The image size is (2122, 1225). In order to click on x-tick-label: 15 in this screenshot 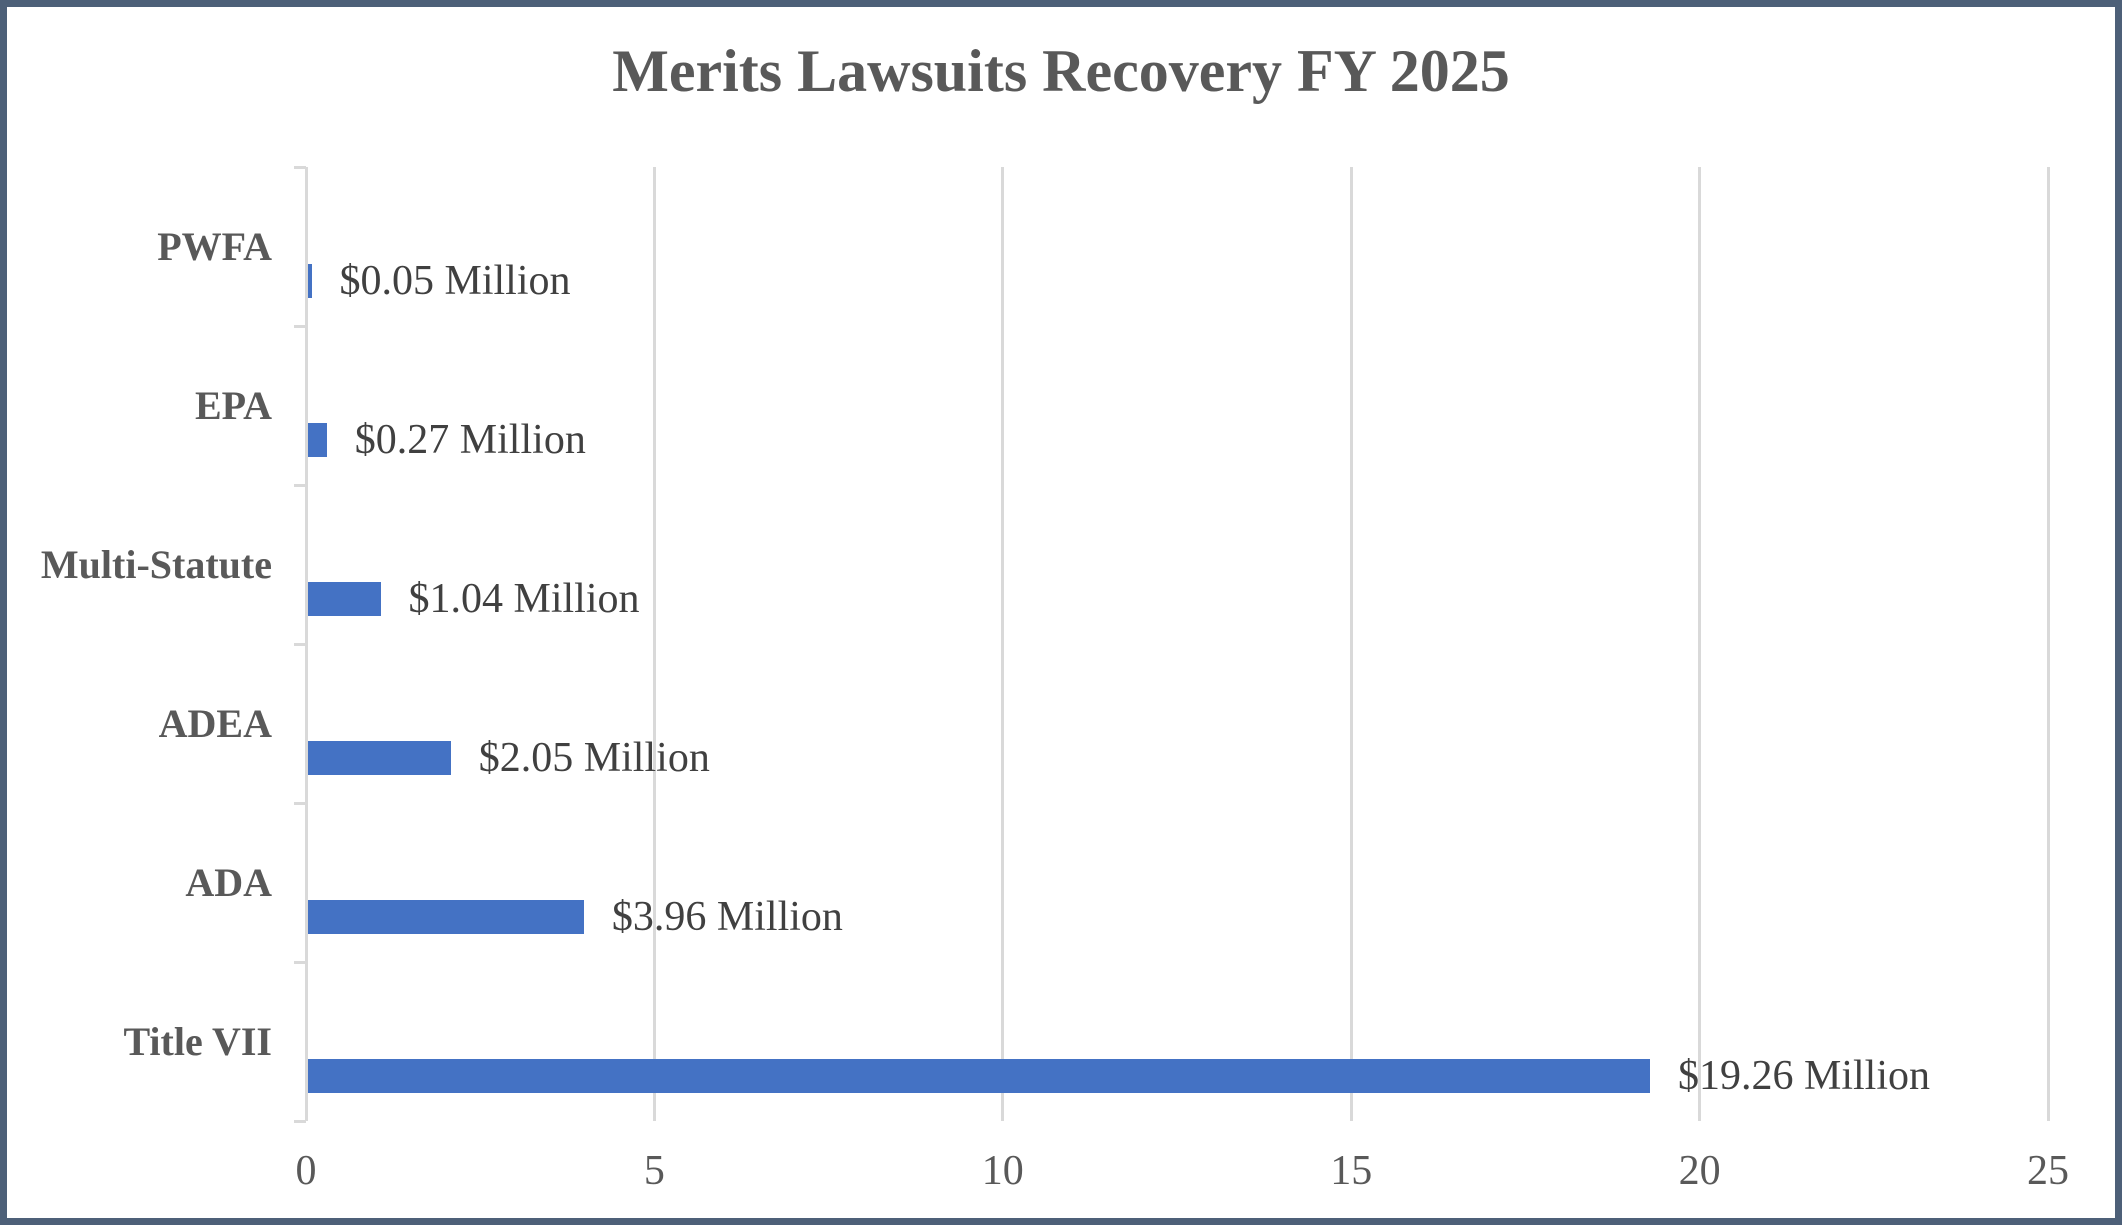, I will do `click(1351, 1171)`.